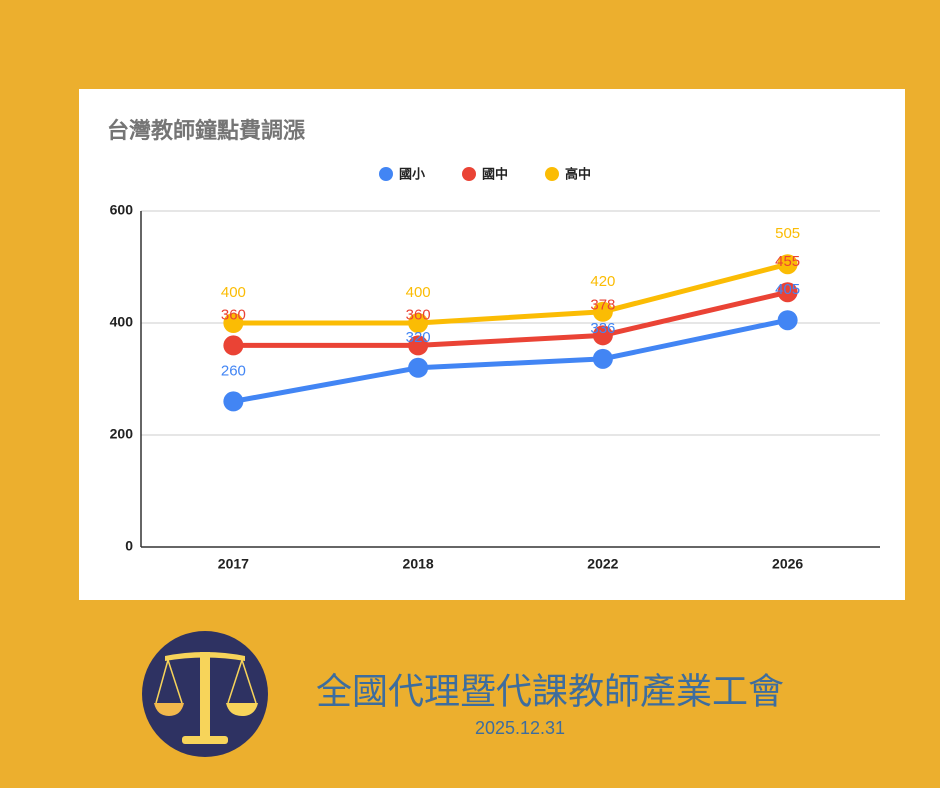 This screenshot has height=788, width=940. What do you see at coordinates (129, 546) in the screenshot?
I see `y-tick-label: 0` at bounding box center [129, 546].